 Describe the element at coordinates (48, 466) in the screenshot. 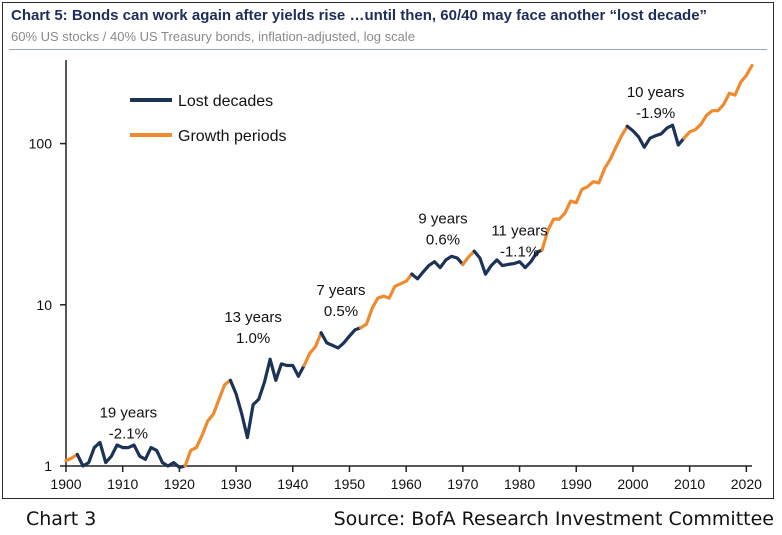

I see `y-tick-label: 1` at that location.